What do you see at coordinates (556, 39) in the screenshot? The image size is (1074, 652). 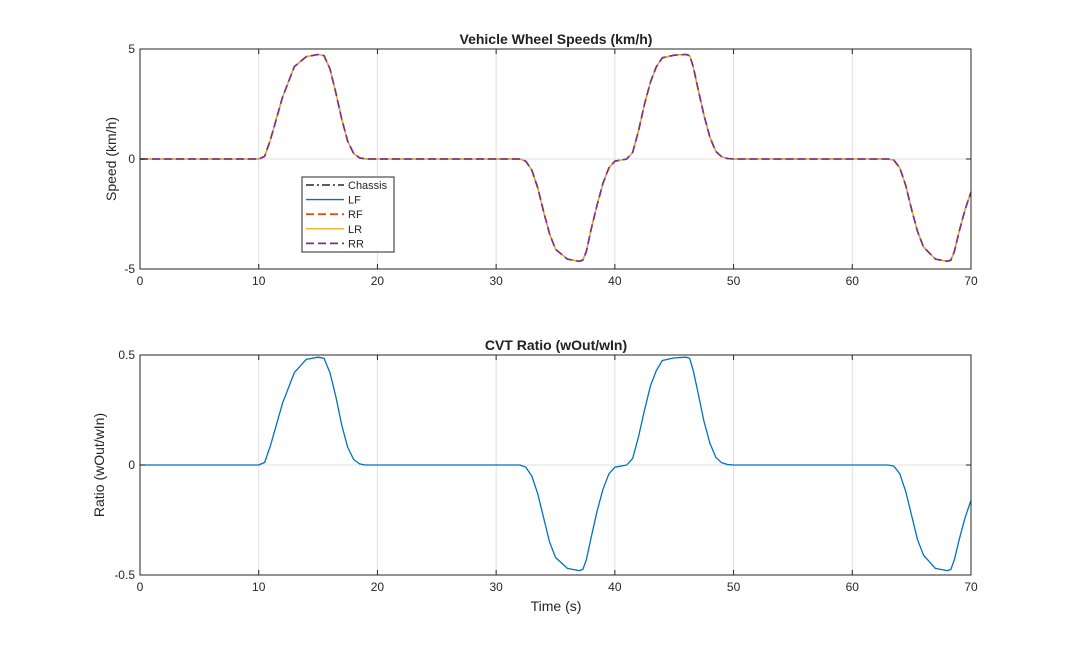 I see `chart-title: Vehicle Wheel Speeds (km/h)` at bounding box center [556, 39].